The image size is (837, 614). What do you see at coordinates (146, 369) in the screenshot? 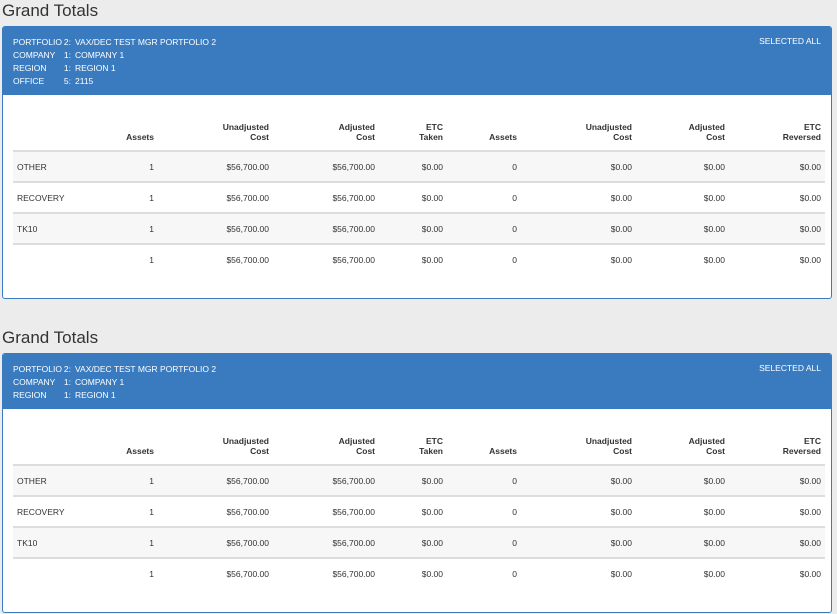
I see `filter-value: VAX/DEC TEST MGR PORTFOLIO 2` at bounding box center [146, 369].